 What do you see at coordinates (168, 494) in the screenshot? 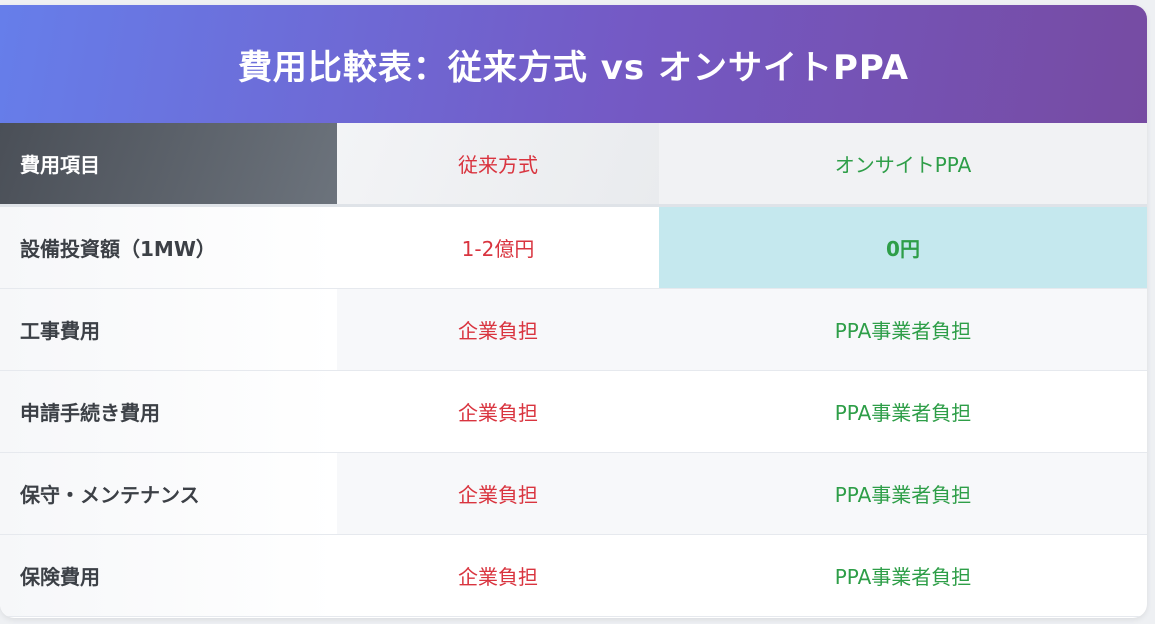
I see `row-label: 保守・メンテナンス` at bounding box center [168, 494].